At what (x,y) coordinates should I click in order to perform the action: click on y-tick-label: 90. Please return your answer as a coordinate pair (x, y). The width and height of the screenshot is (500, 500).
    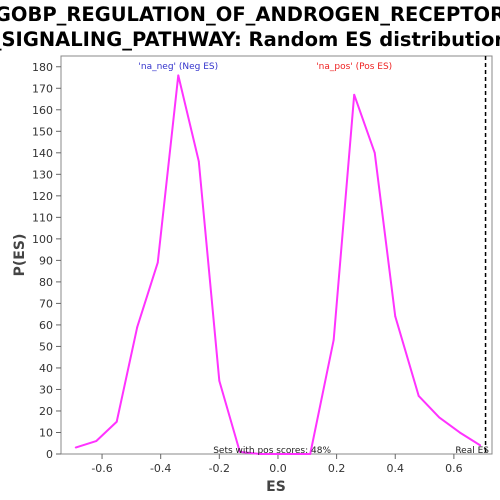
    Looking at the image, I should click on (46, 260).